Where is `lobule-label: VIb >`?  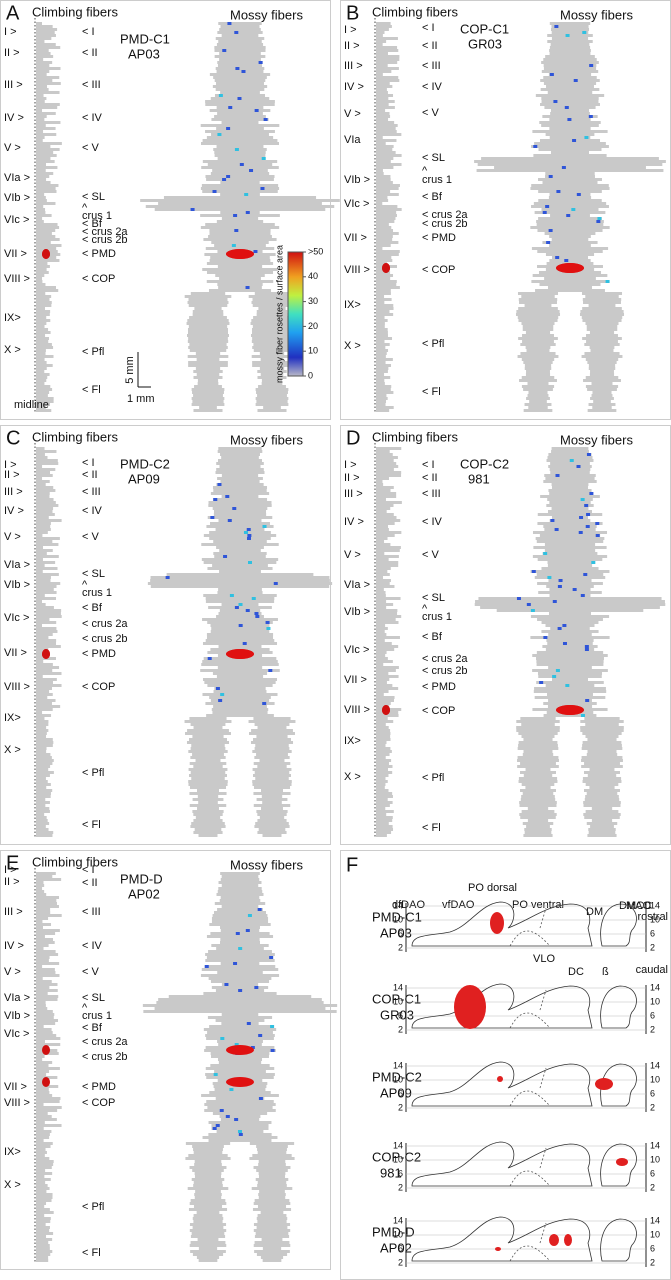
lobule-label: VIb > is located at coordinates (17, 585).